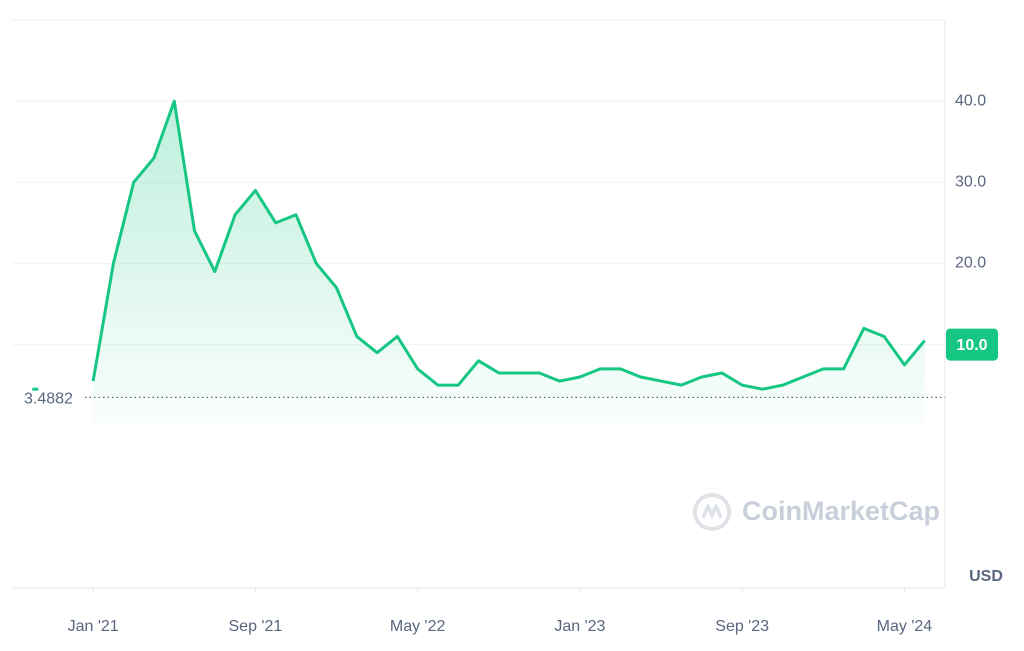 The height and width of the screenshot is (651, 1024). What do you see at coordinates (970, 182) in the screenshot?
I see `y-tick-label: 30.0` at bounding box center [970, 182].